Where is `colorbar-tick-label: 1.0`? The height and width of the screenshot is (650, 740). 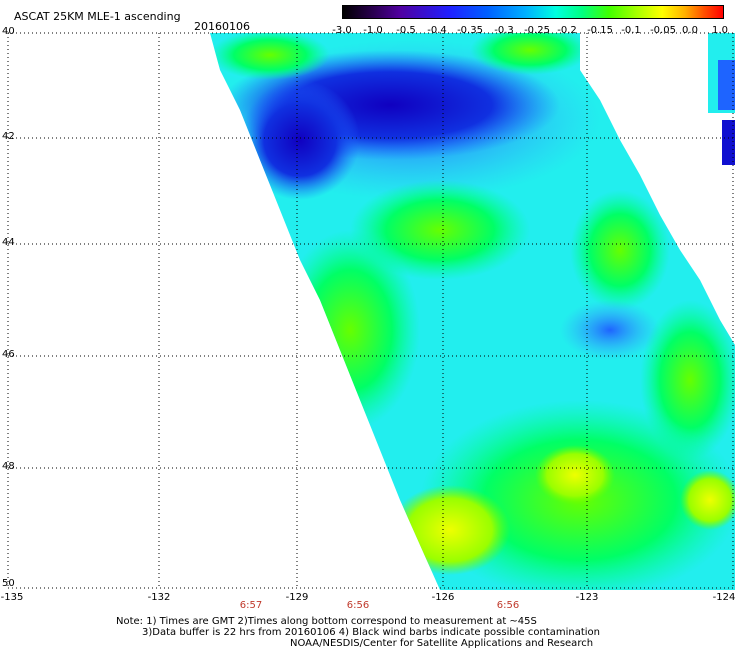
colorbar-tick-label: 1.0 is located at coordinates (720, 30).